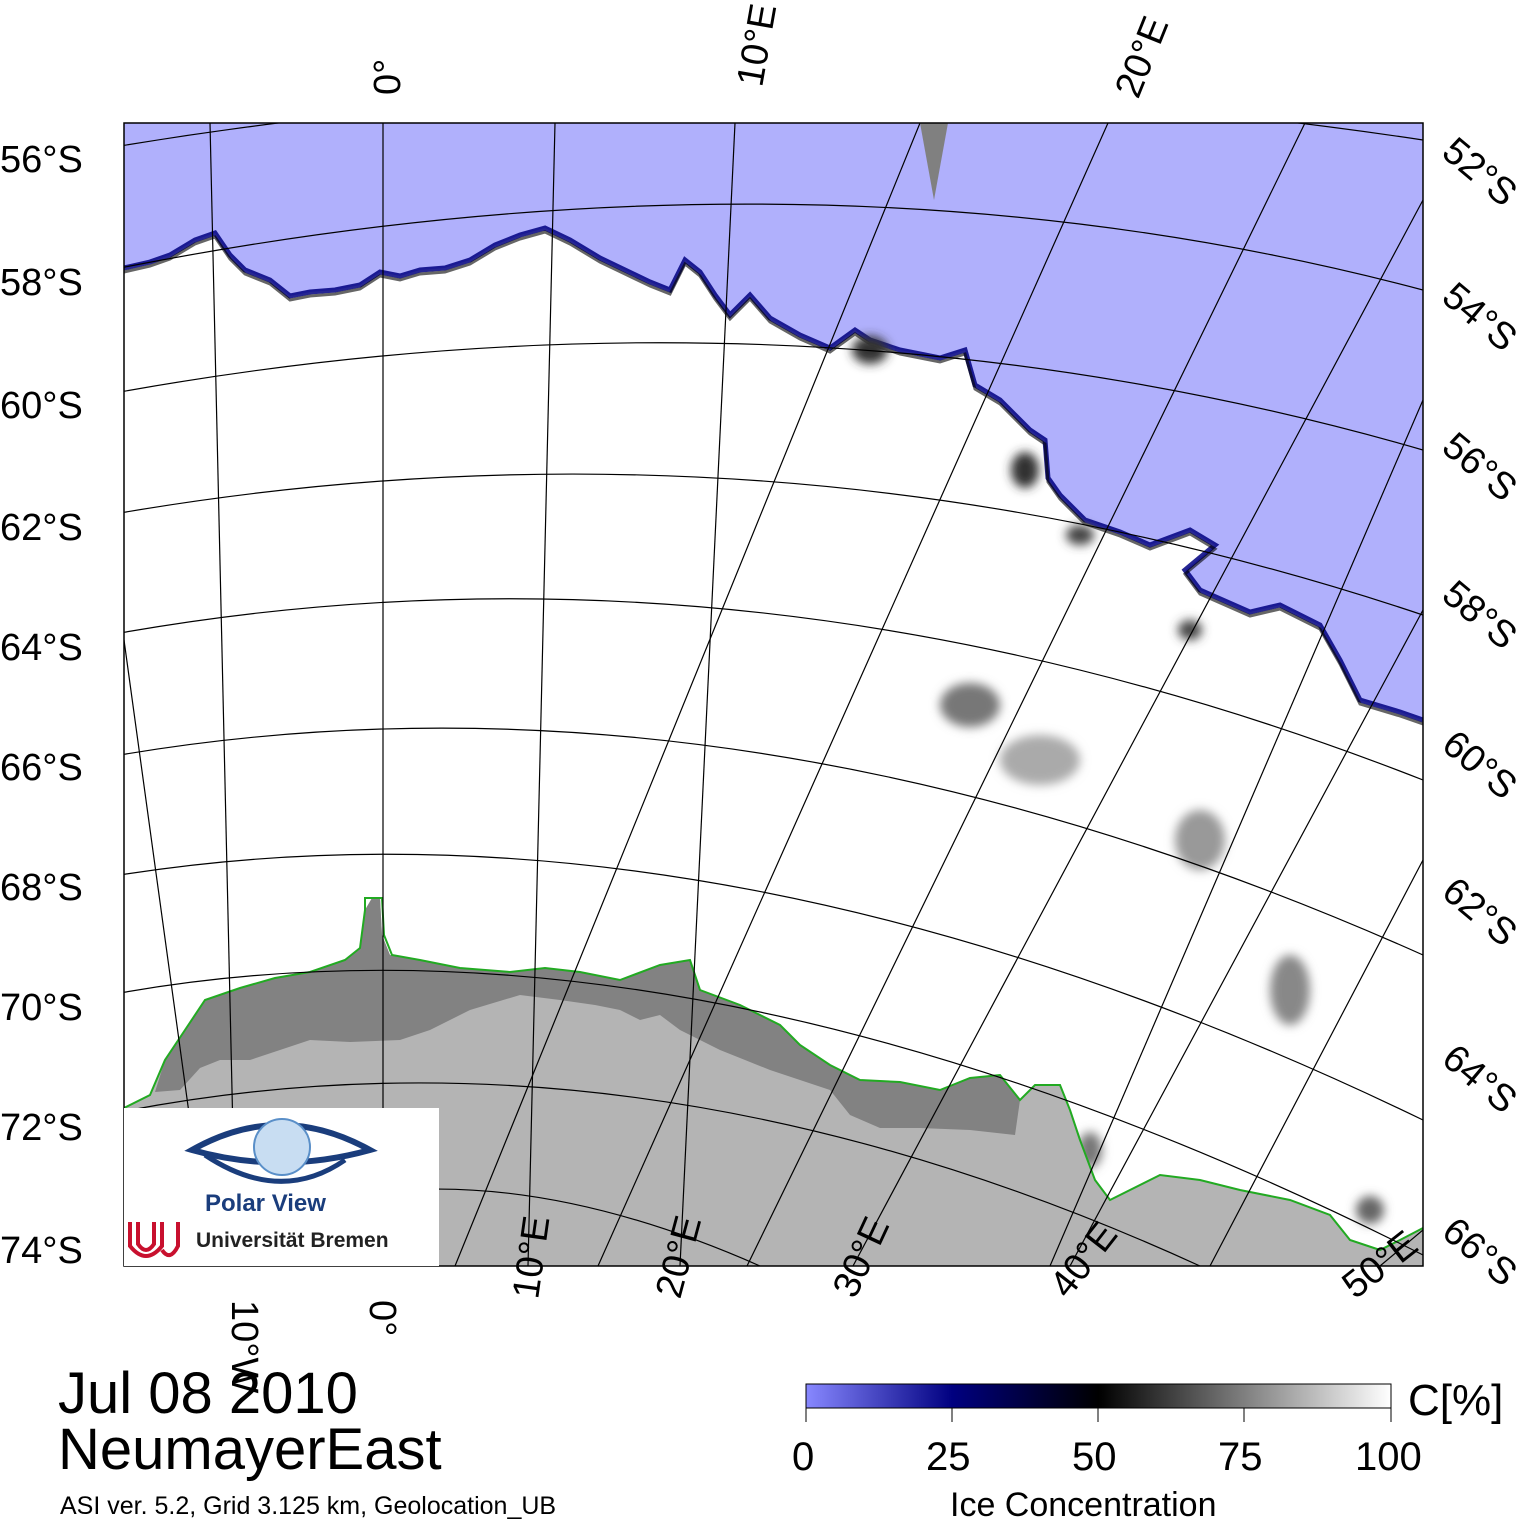  I want to click on ice-shelf, so click(587, 1016).